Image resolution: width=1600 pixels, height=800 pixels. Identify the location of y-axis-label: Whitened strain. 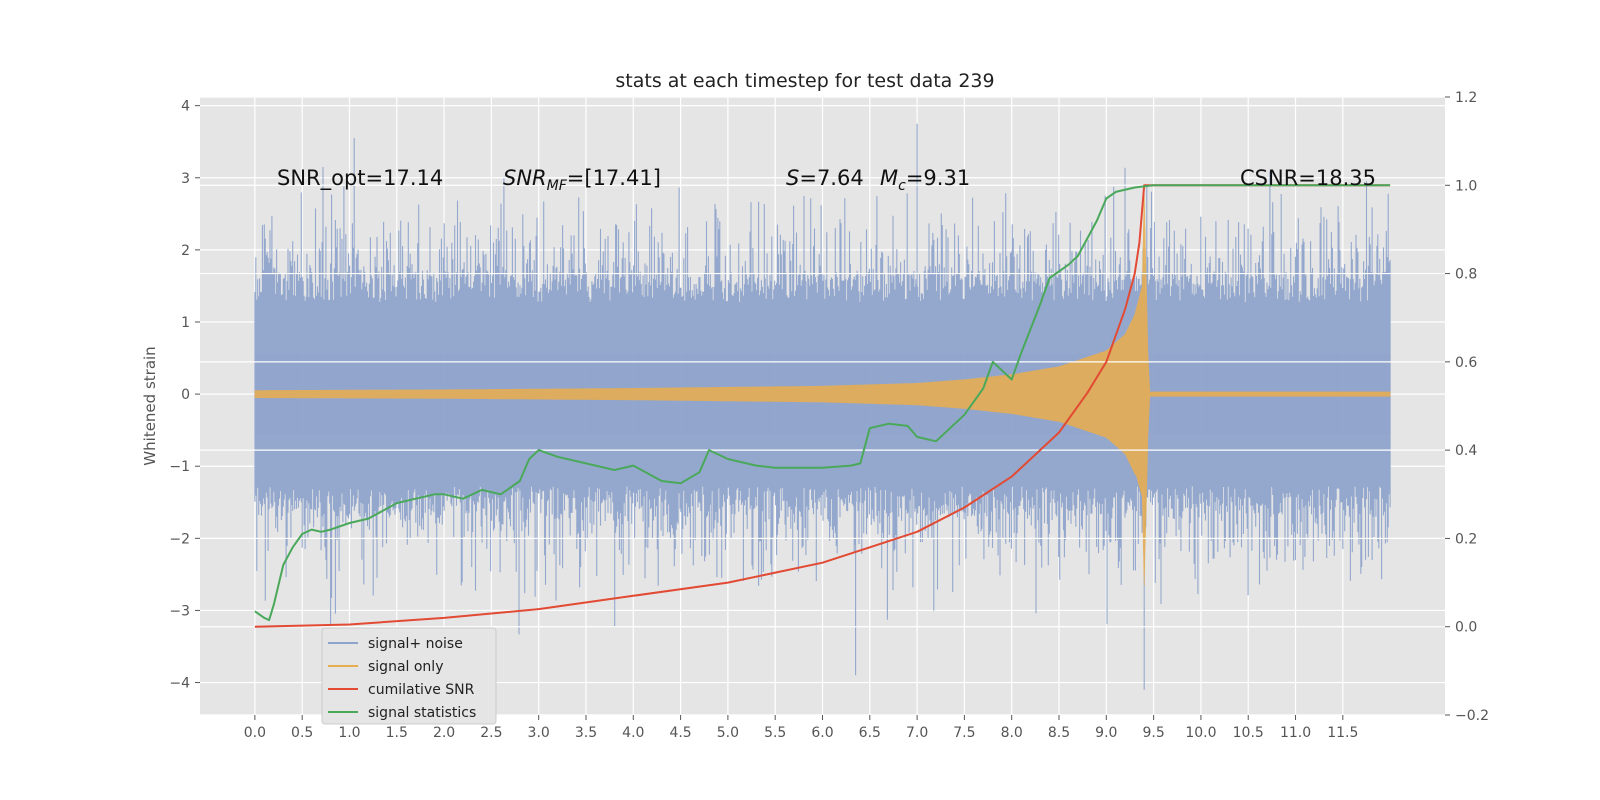
(150, 405).